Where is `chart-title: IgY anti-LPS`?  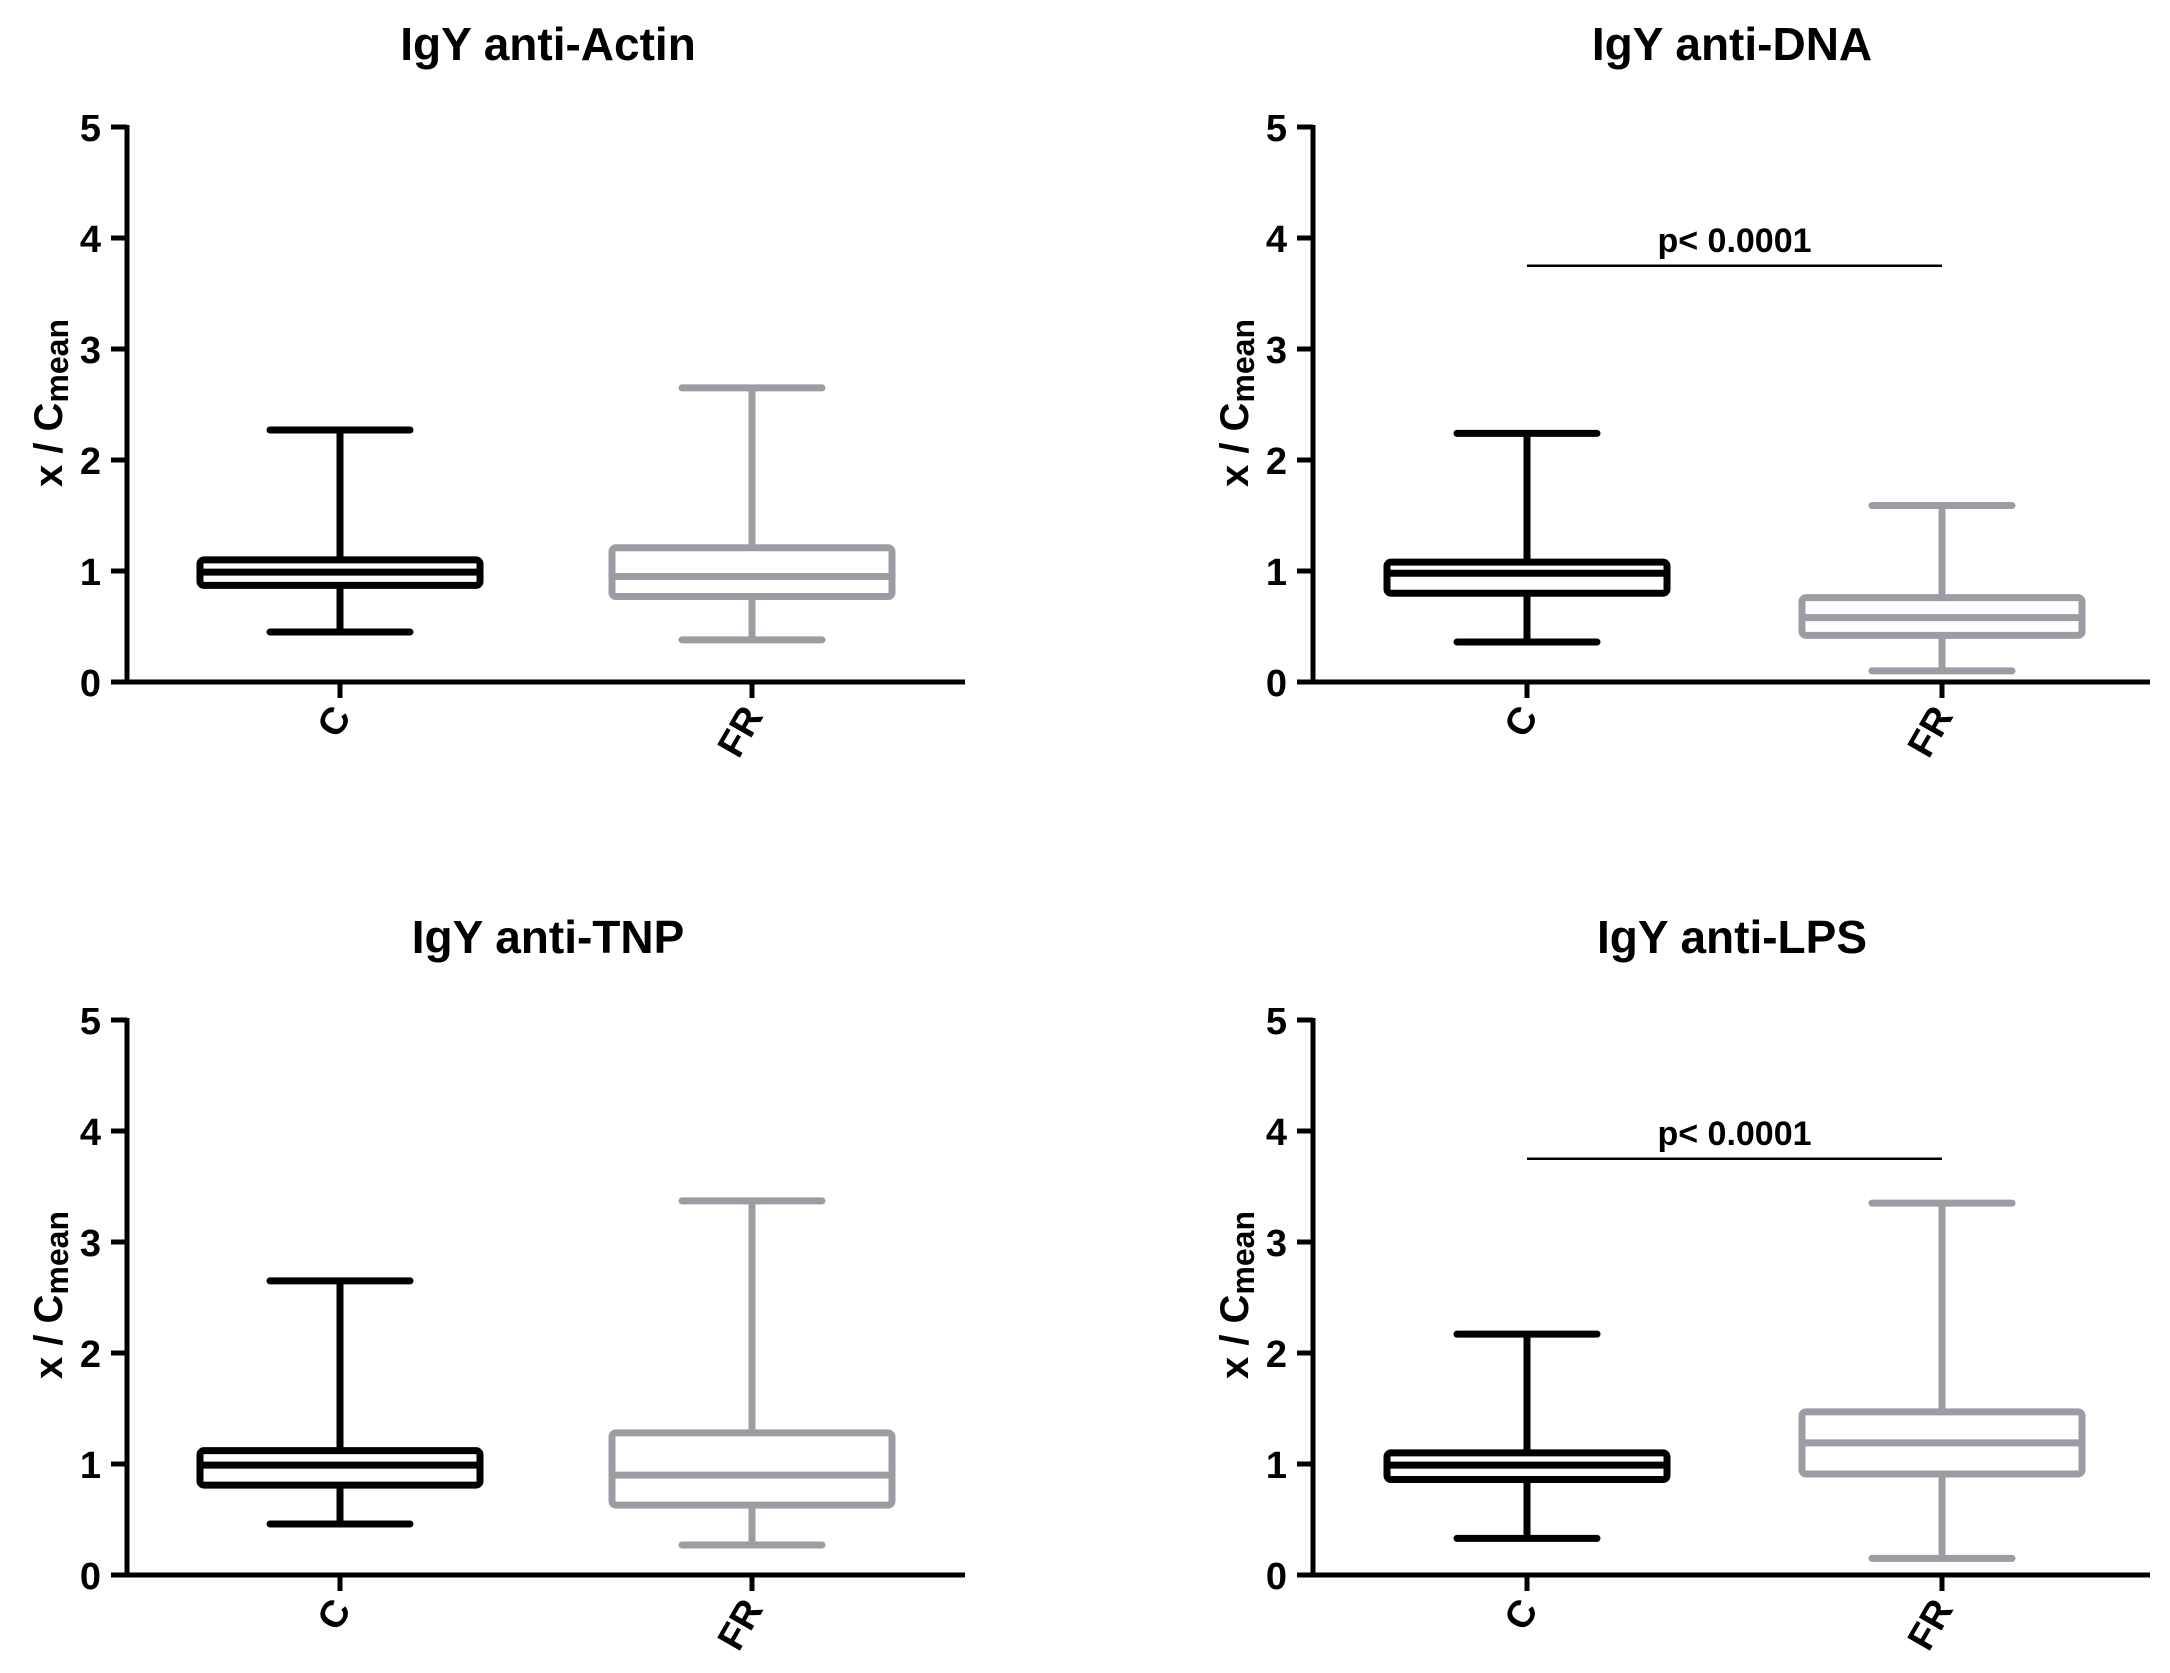 chart-title: IgY anti-LPS is located at coordinates (1732, 937).